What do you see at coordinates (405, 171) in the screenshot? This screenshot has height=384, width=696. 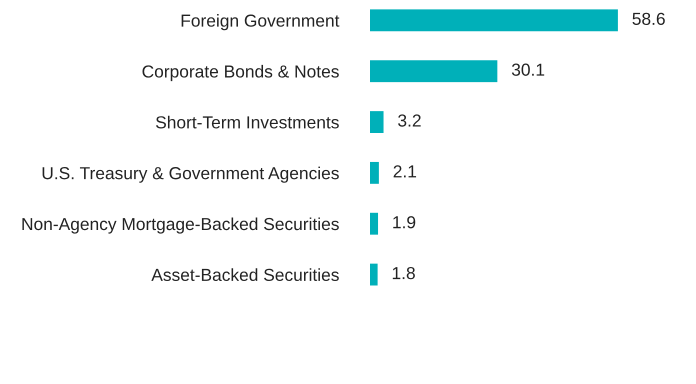 I see `data-label: 2.1` at bounding box center [405, 171].